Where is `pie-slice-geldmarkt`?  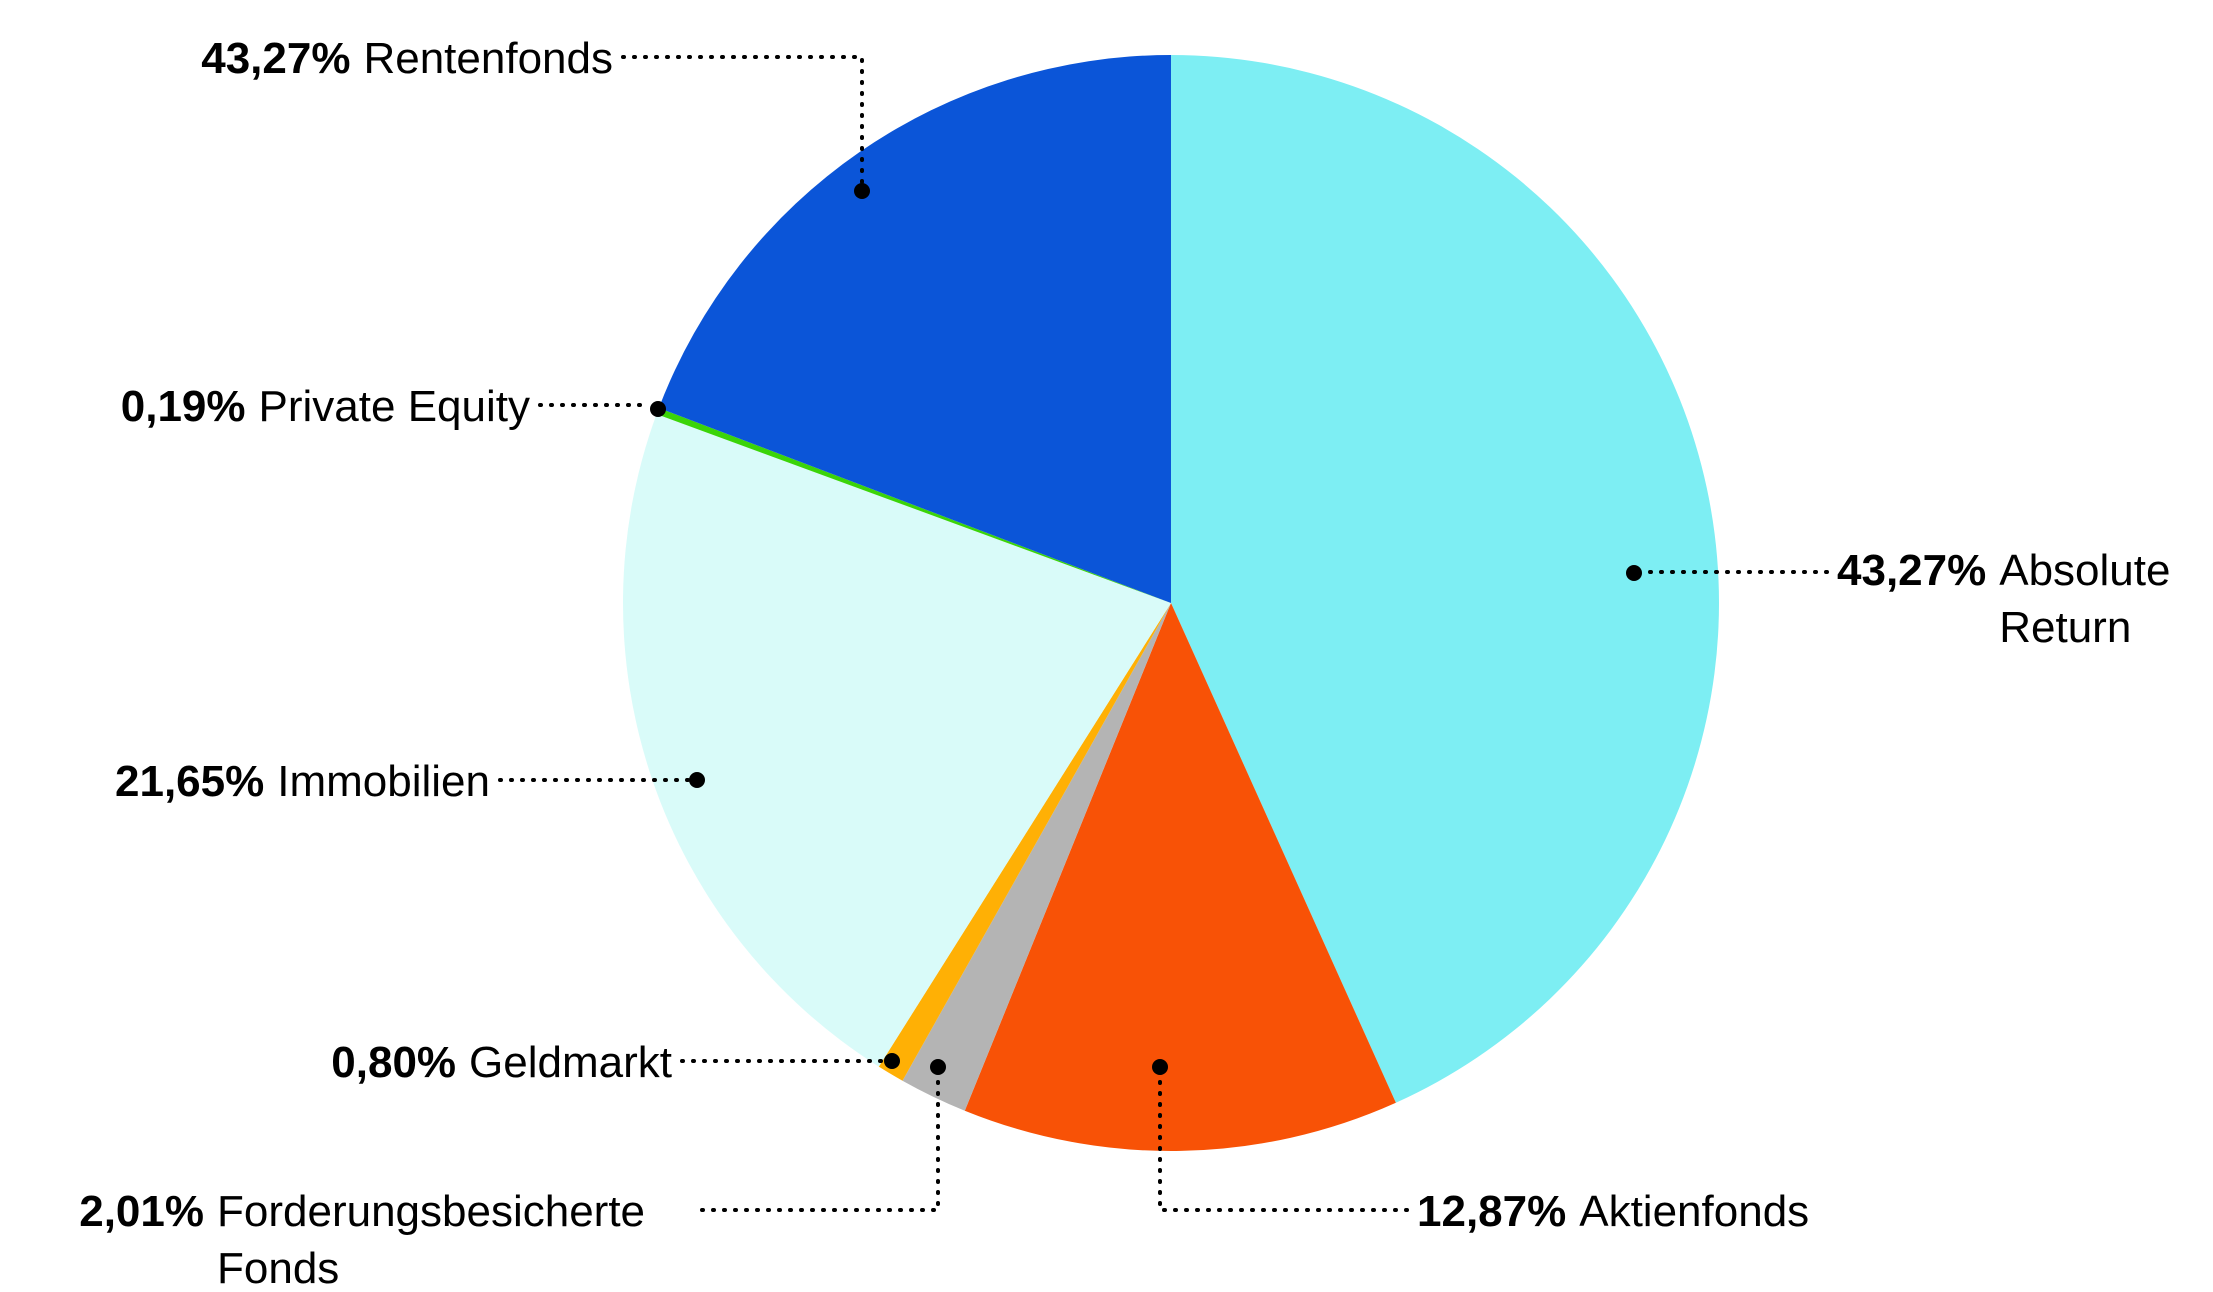
pie-slice-geldmarkt is located at coordinates (1024, 842).